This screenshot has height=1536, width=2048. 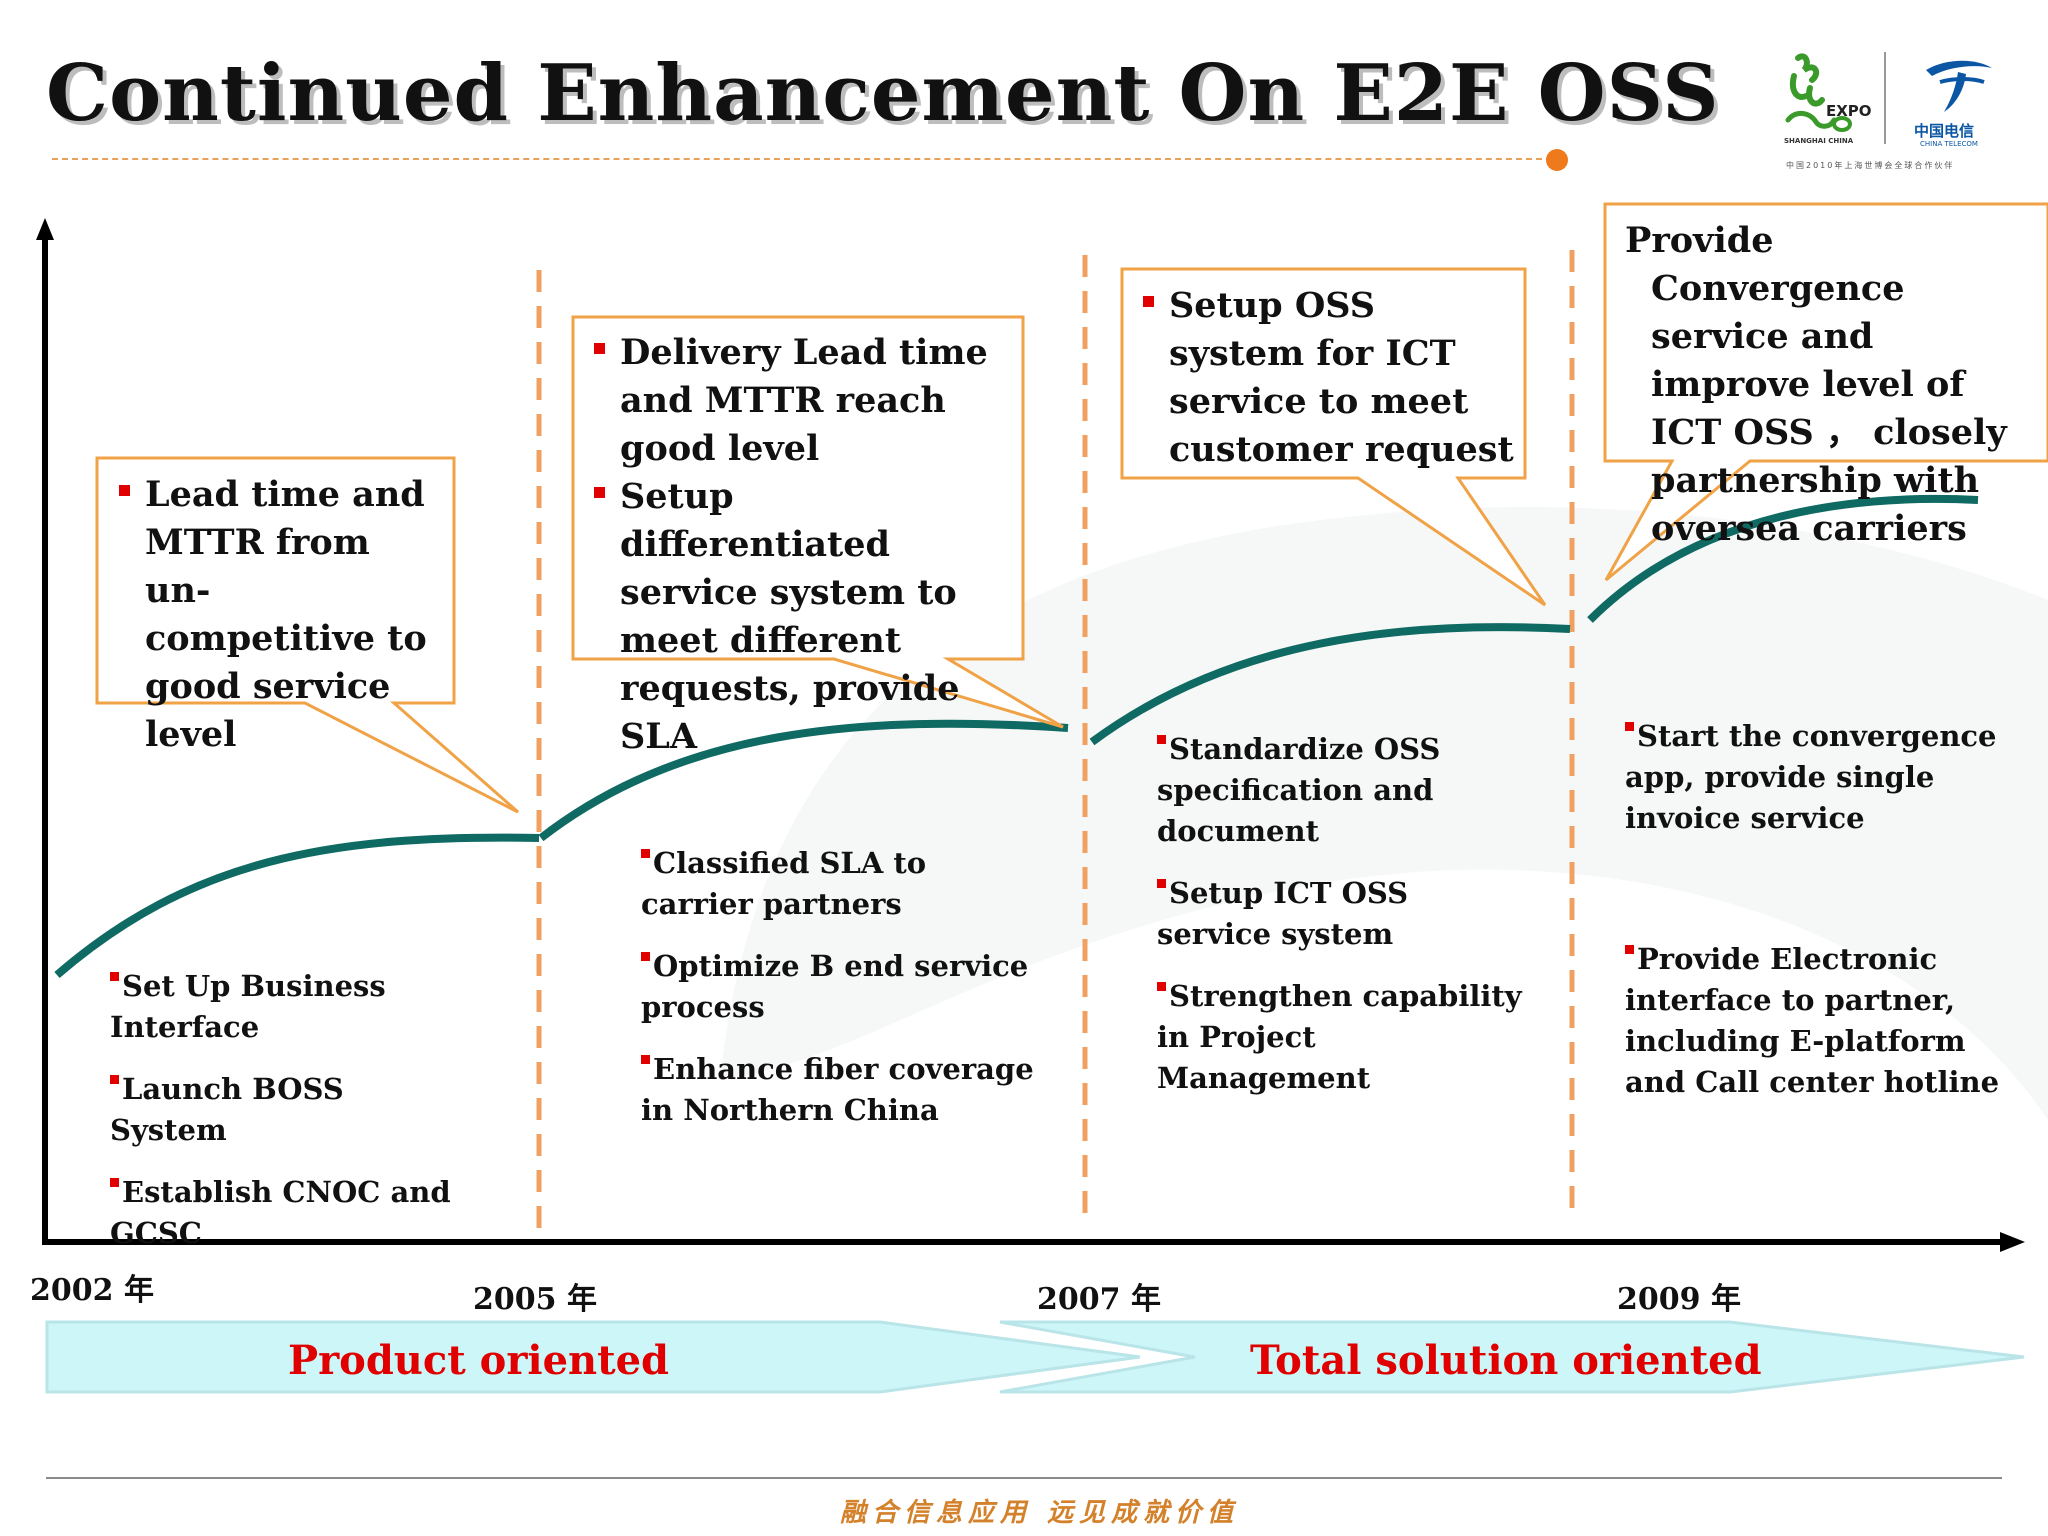 What do you see at coordinates (1849, 111) in the screenshot?
I see `expo-word: EXPO` at bounding box center [1849, 111].